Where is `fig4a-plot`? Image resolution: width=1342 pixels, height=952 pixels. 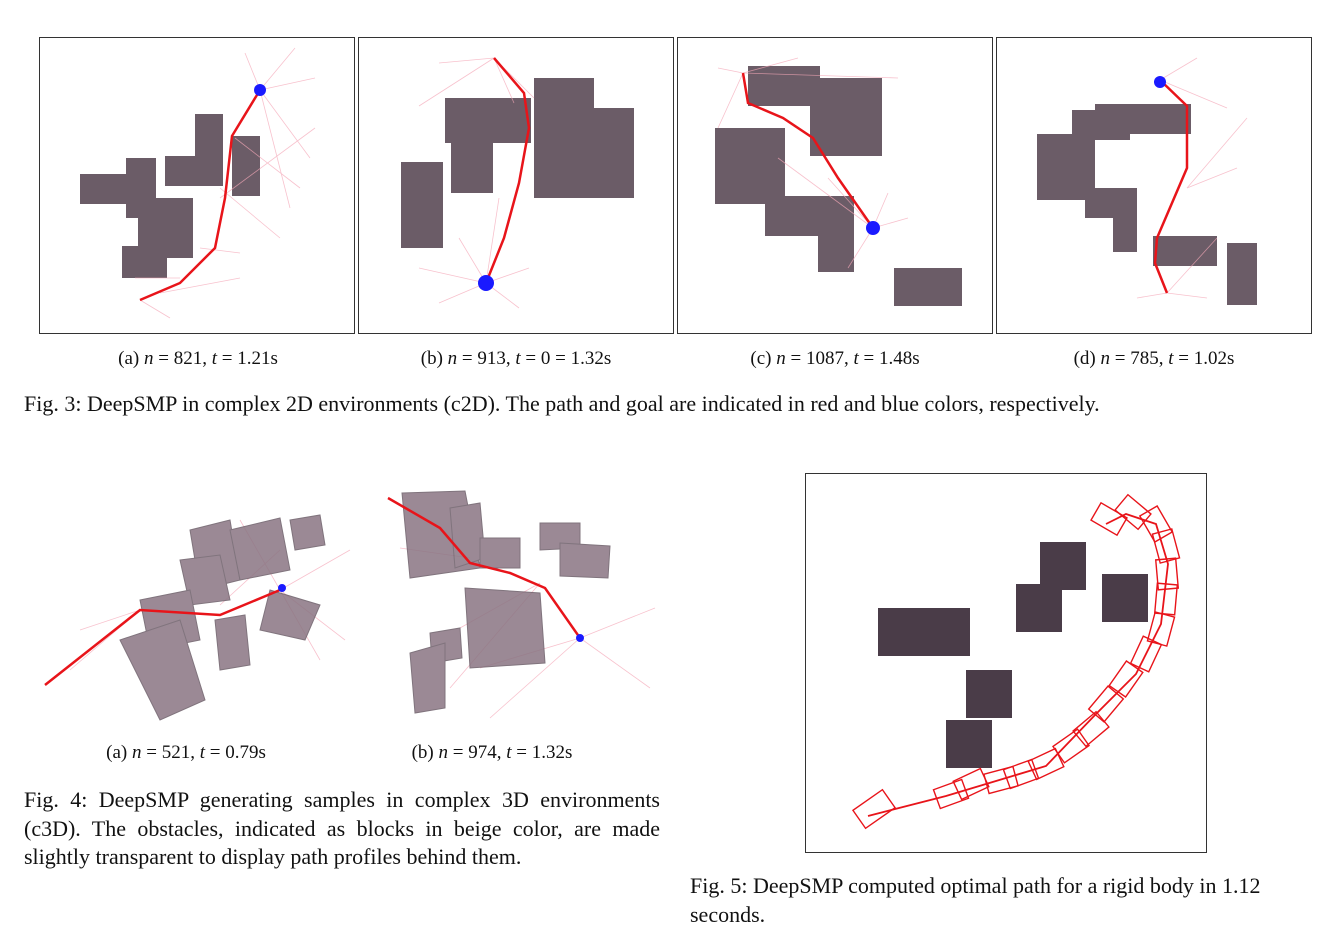
fig4a-plot is located at coordinates (197, 617).